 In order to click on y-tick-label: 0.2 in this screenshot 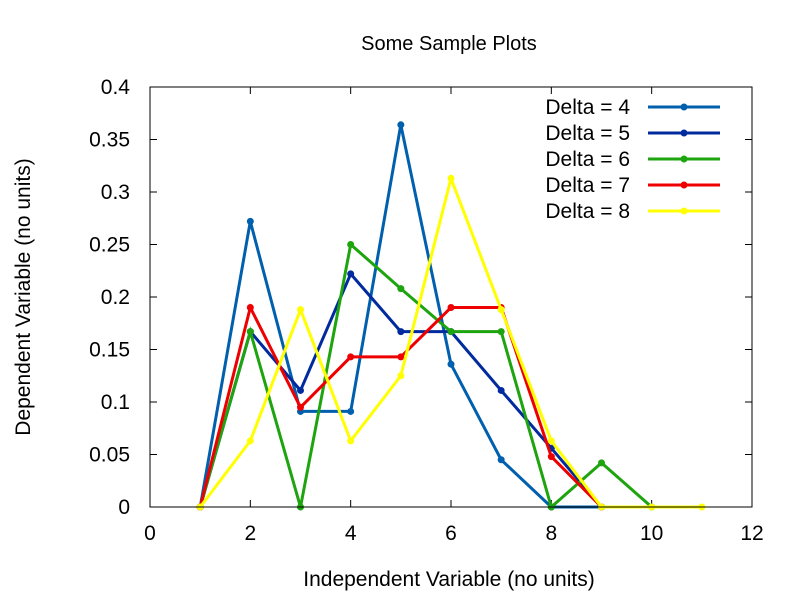, I will do `click(115, 297)`.